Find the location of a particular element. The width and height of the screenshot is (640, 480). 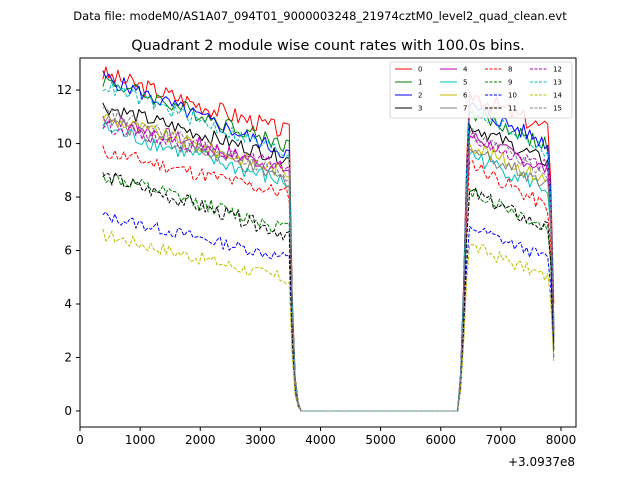

legend-label-14: 14 is located at coordinates (557, 96).